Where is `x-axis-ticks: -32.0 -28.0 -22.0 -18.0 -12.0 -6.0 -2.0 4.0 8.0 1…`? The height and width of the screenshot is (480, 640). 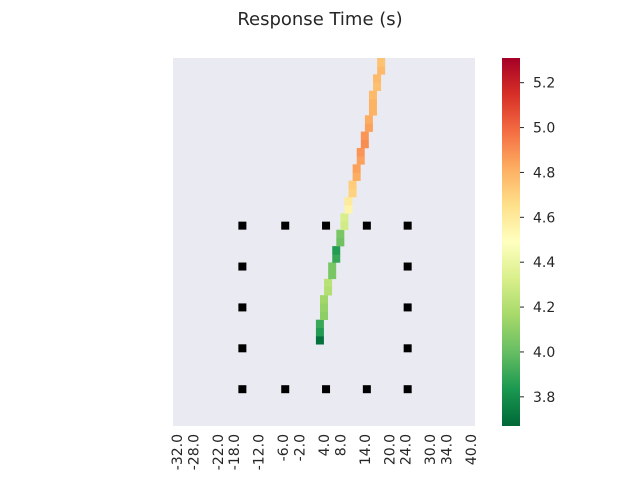 x-axis-ticks: -32.0 -28.0 -22.0 -18.0 -12.0 -6.0 -2.0 4.0 8.0 1… is located at coordinates (325, 452).